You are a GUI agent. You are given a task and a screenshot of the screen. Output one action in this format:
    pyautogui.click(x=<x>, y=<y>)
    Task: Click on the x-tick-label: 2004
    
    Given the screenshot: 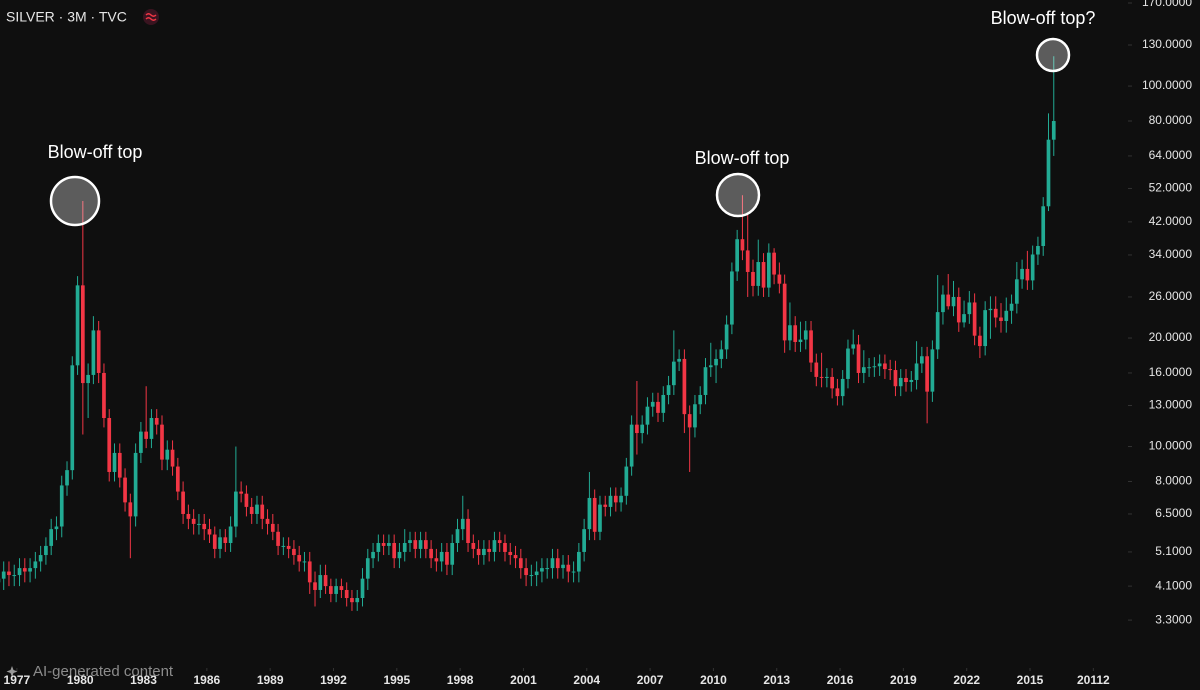 What is the action you would take?
    pyautogui.click(x=586, y=680)
    